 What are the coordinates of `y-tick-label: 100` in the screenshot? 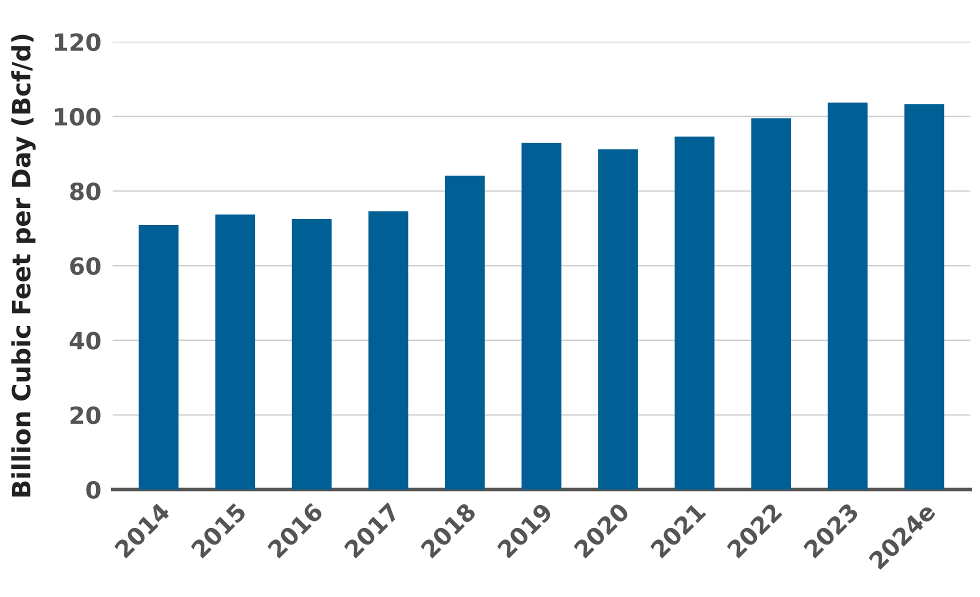 It's located at (77, 117).